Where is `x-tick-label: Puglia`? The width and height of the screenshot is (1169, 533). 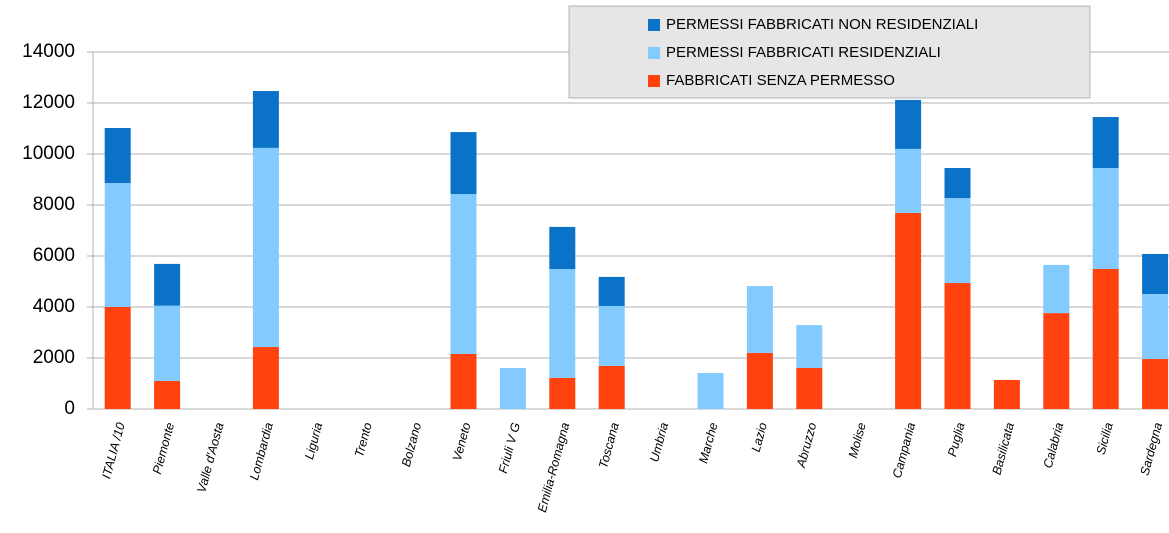
x-tick-label: Puglia is located at coordinates (956, 439).